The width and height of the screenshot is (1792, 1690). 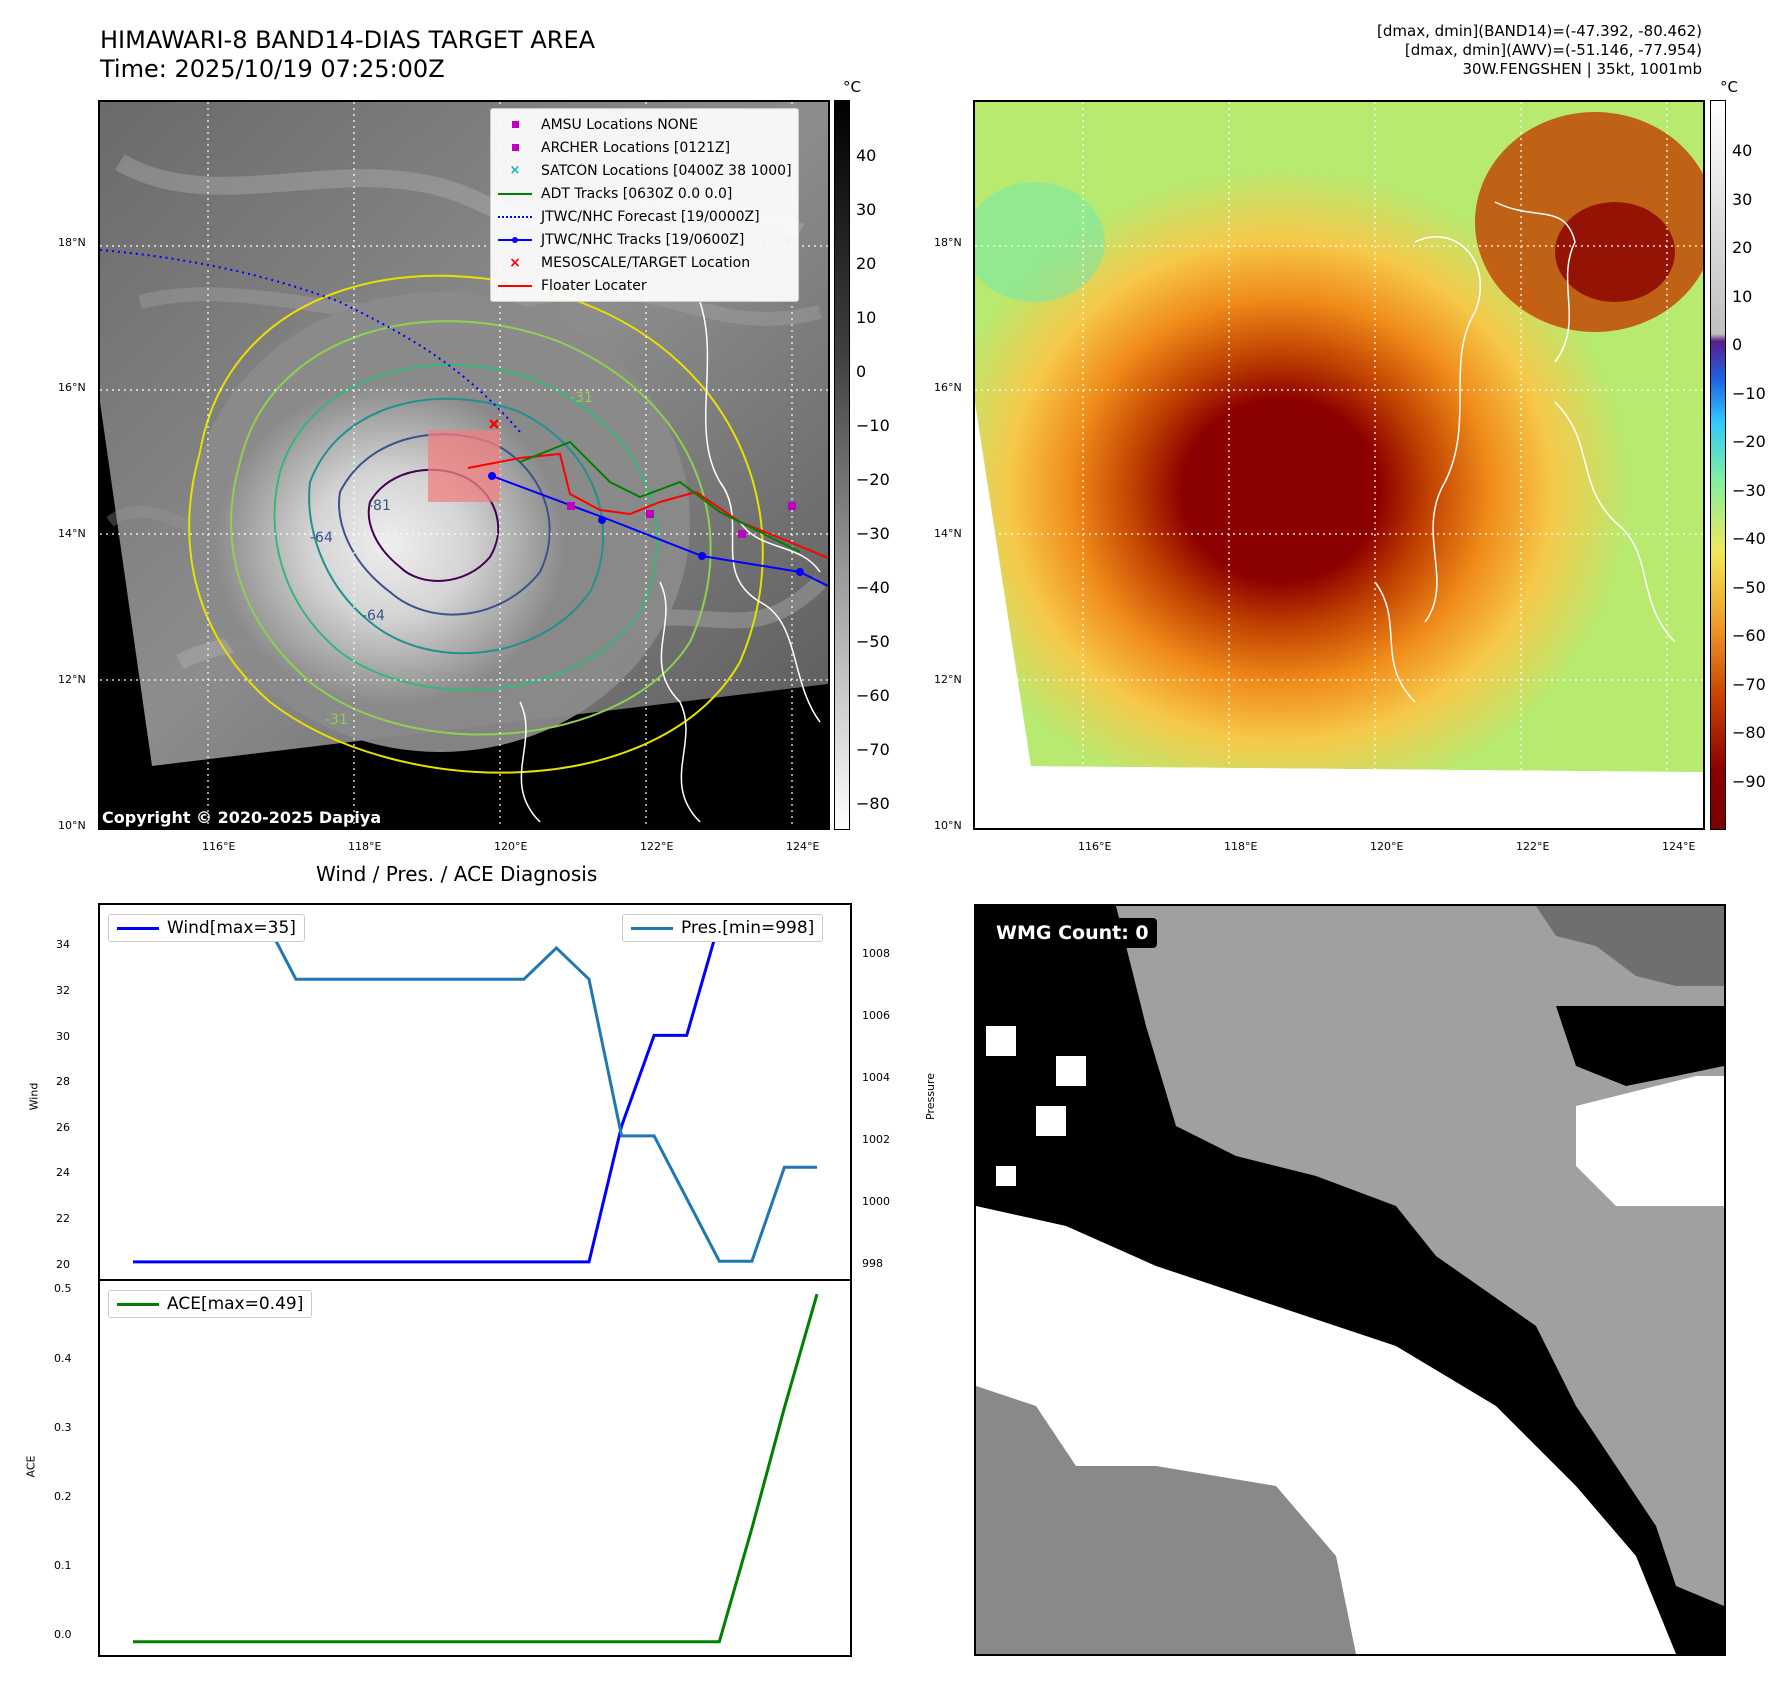 What do you see at coordinates (63, 1127) in the screenshot?
I see `wind-tick: 26` at bounding box center [63, 1127].